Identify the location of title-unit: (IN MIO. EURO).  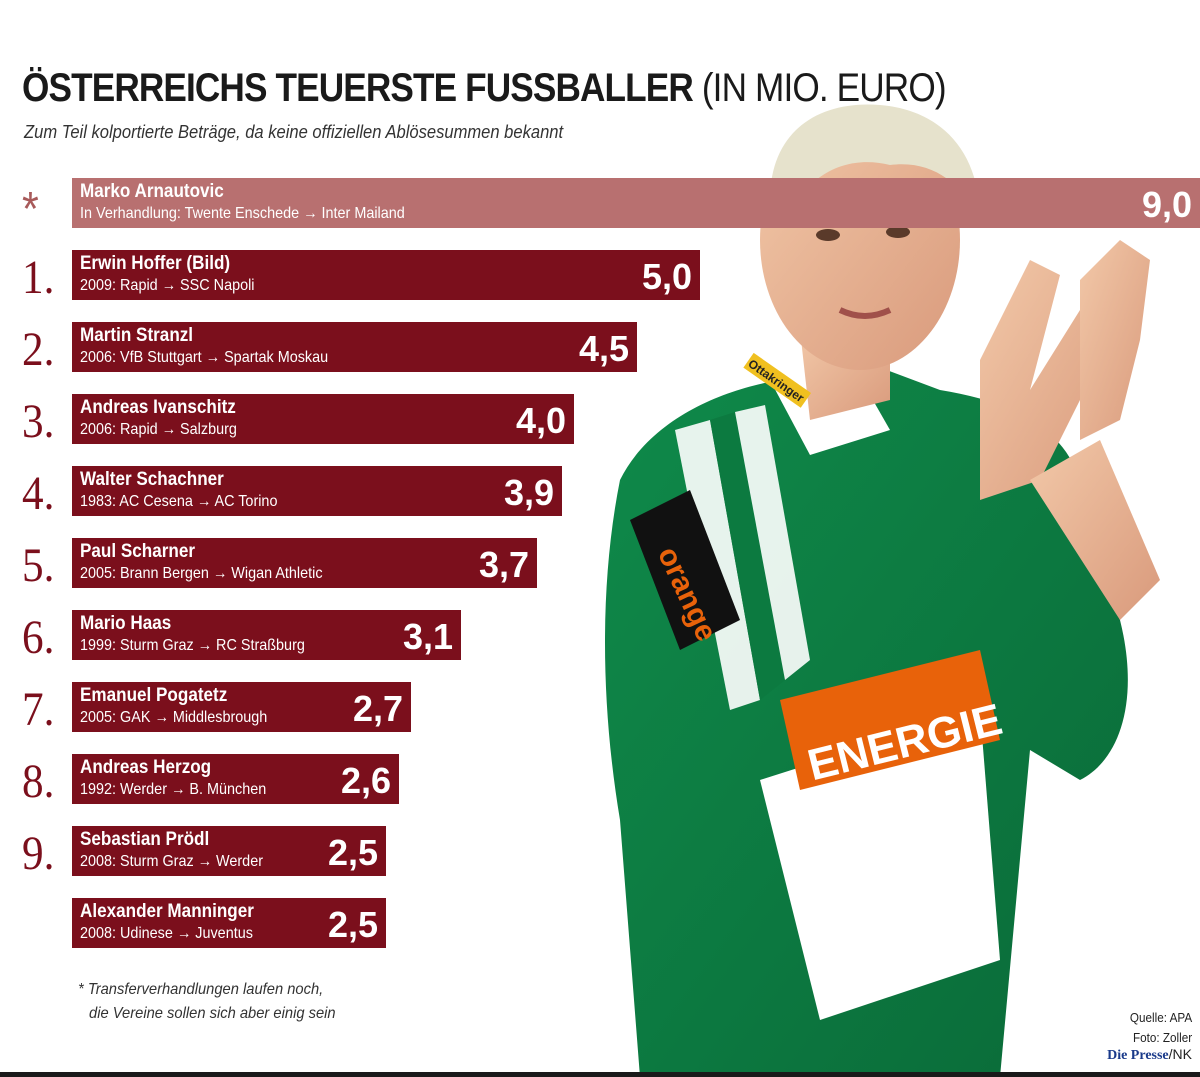
(824, 88).